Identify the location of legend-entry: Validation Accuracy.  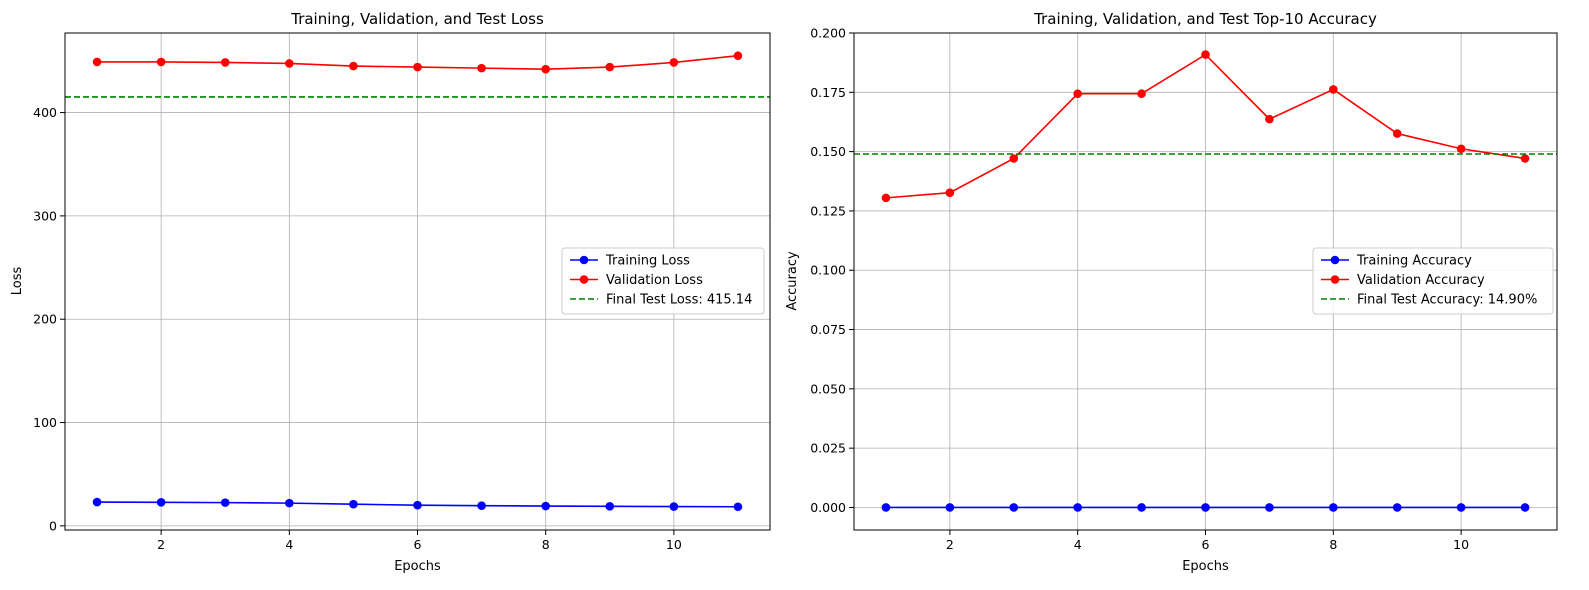
(1421, 280).